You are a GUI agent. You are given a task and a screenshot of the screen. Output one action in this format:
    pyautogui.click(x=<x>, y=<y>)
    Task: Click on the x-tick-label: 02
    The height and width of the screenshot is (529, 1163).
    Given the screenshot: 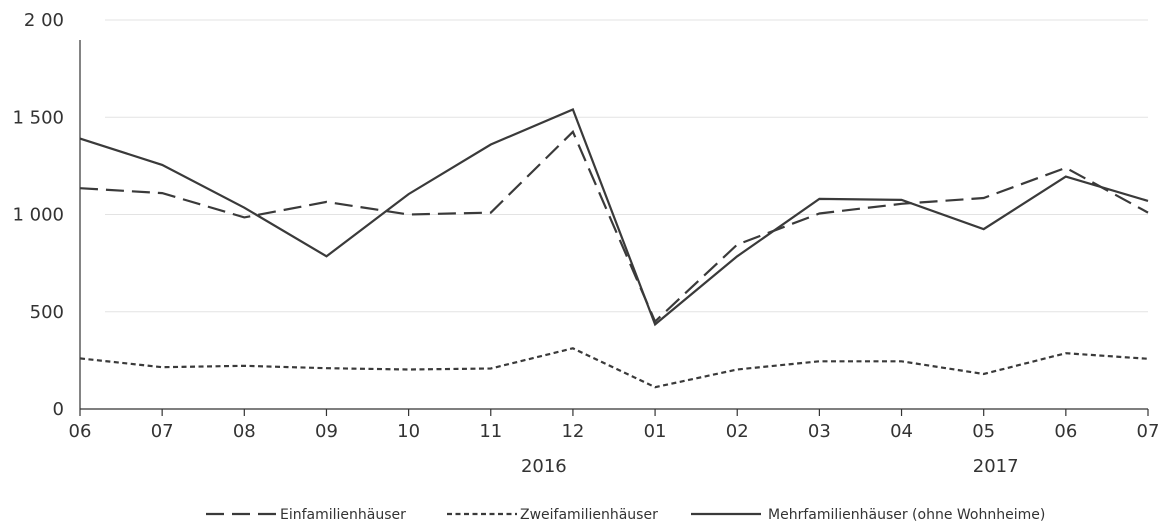 What is the action you would take?
    pyautogui.click(x=737, y=431)
    